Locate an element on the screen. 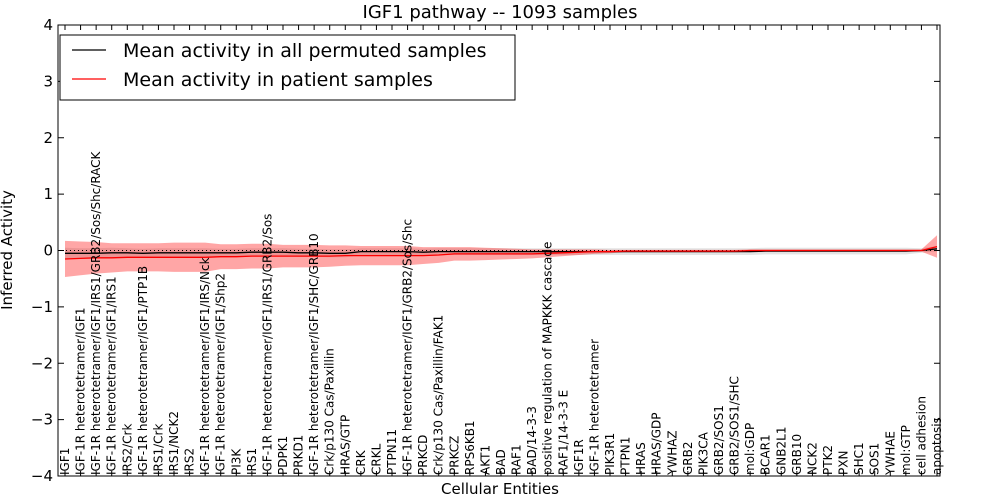 Image resolution: width=1000 pixels, height=500 pixels. x-tick-label: Crk/p130 Cas/Paxillin is located at coordinates (330, 411).